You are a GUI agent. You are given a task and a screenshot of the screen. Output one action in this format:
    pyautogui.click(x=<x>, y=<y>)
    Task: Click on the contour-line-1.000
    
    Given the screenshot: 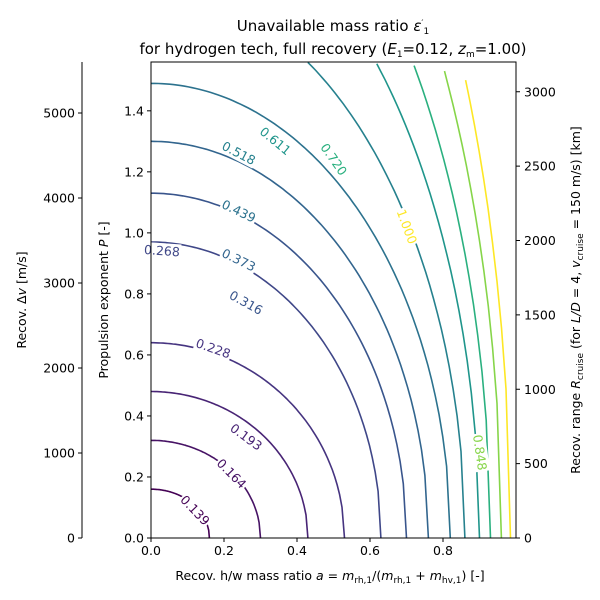 What is the action you would take?
    pyautogui.click(x=488, y=309)
    